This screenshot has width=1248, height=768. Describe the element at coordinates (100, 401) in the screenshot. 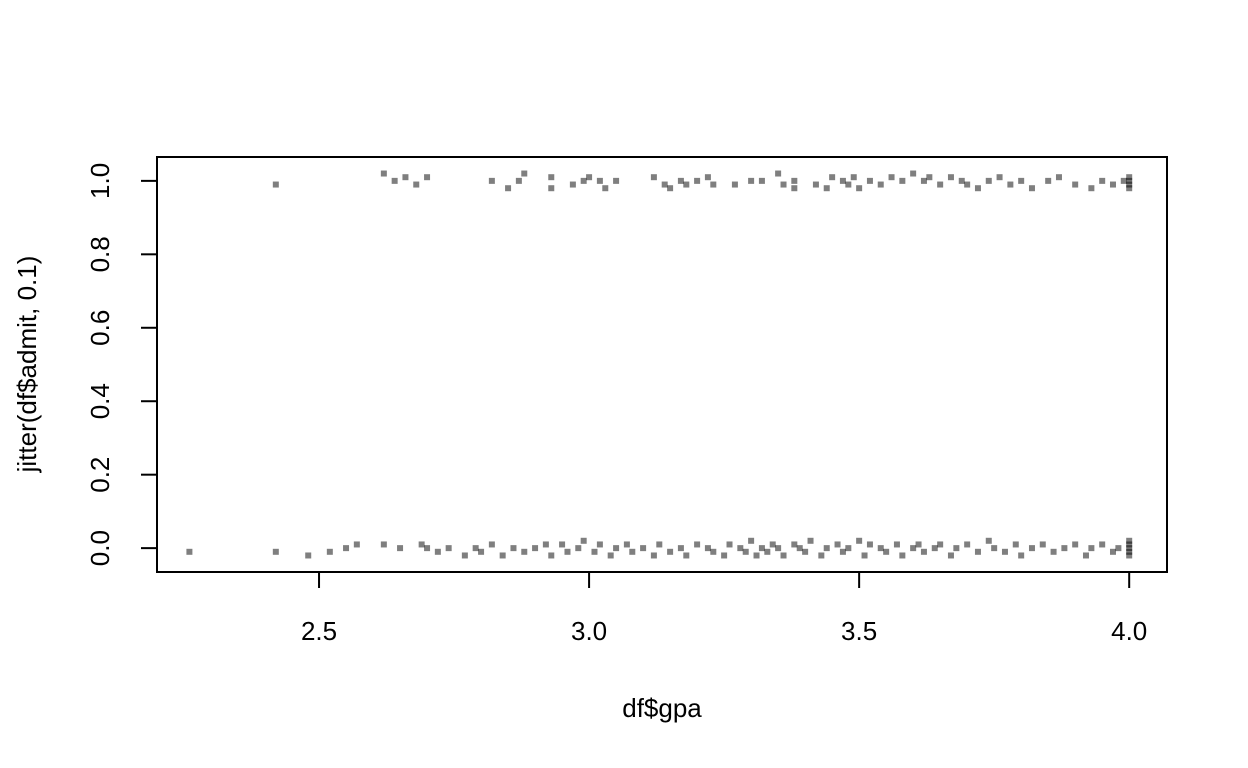

I see `y-tick-label: 0.4` at that location.